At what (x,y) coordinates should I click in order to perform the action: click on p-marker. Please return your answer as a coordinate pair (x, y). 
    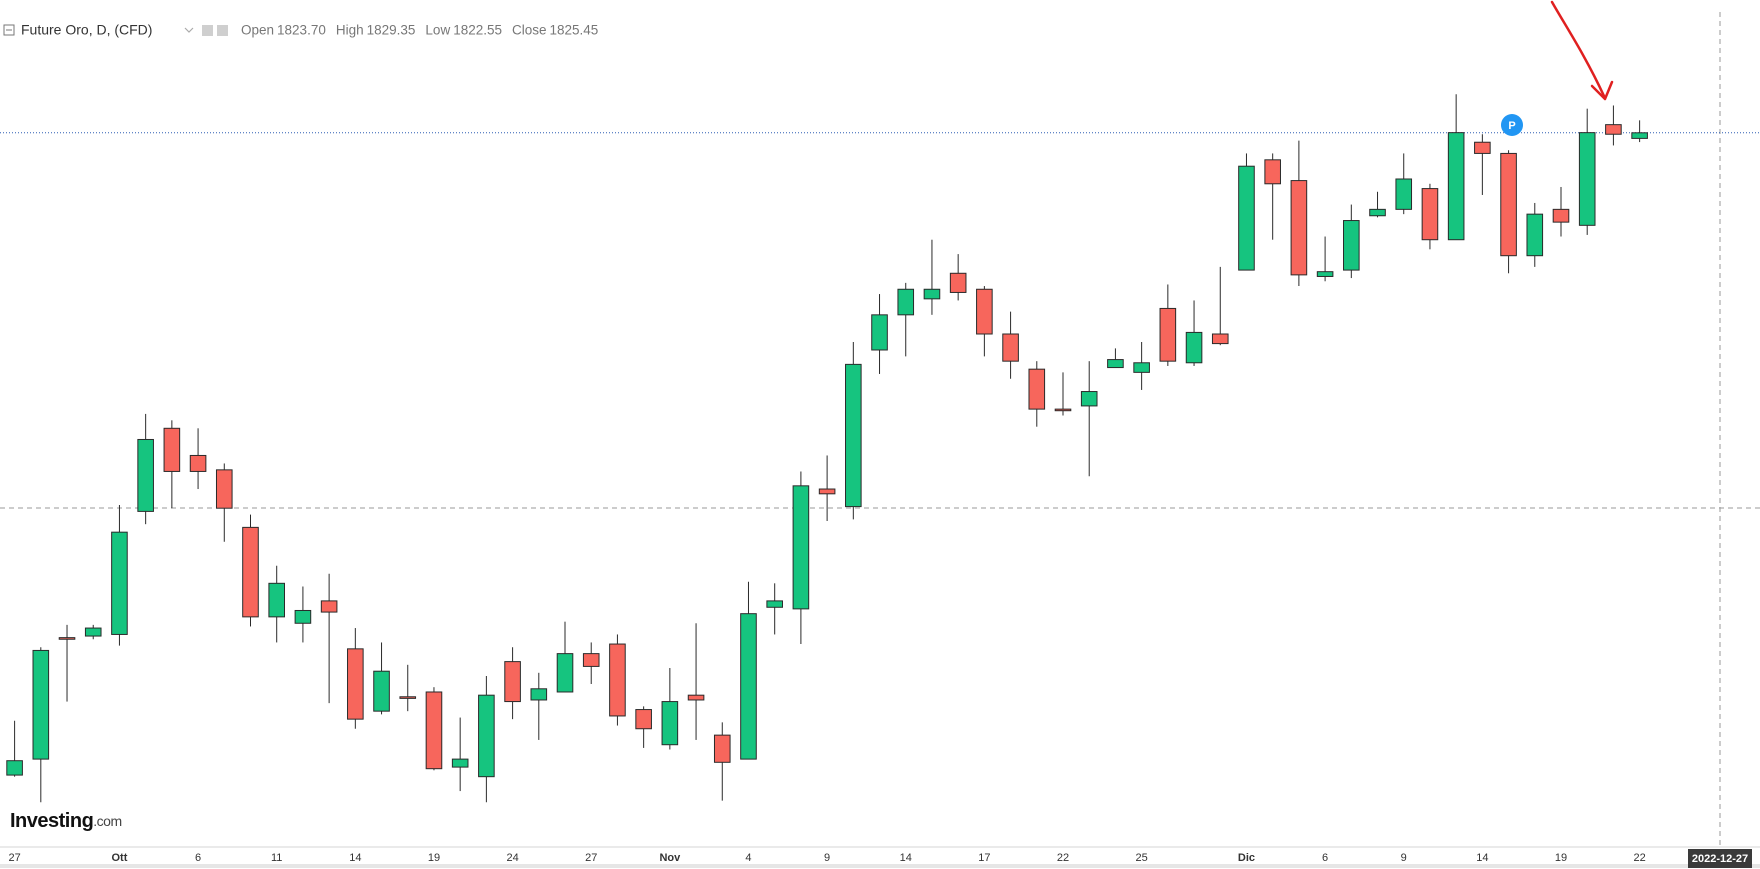
    Looking at the image, I should click on (1512, 125).